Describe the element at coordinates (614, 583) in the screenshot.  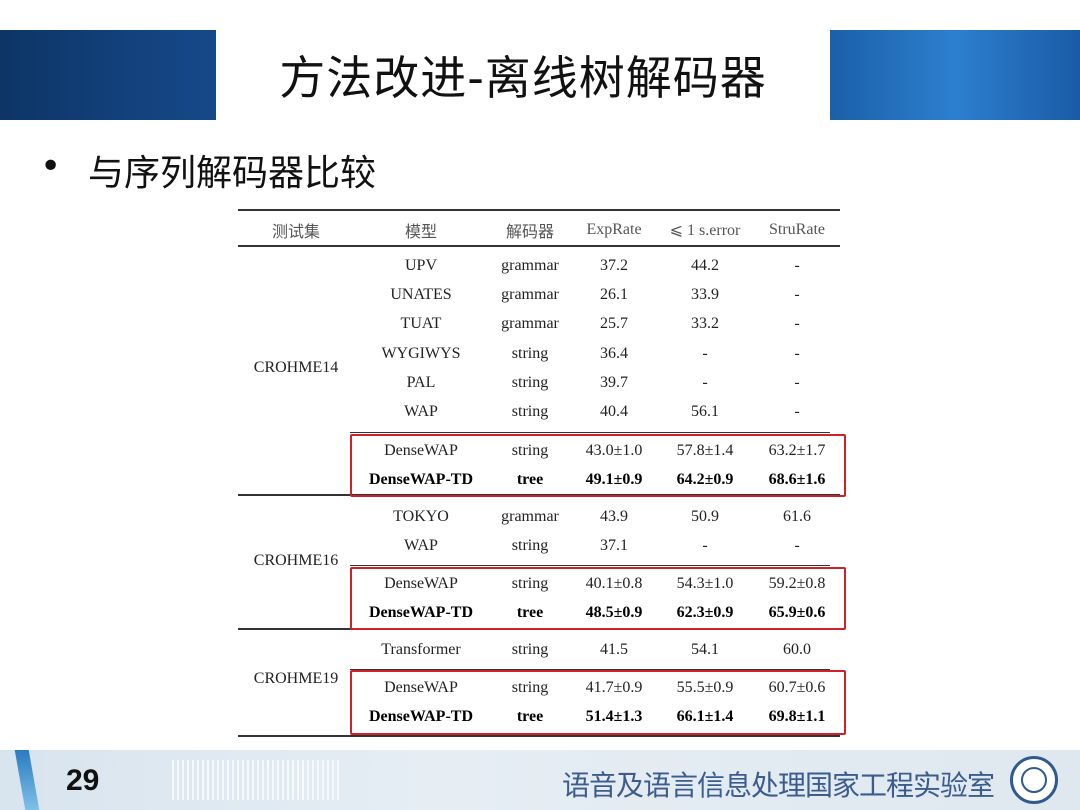
I see `table-cell-exprate: 40.1±0.8` at that location.